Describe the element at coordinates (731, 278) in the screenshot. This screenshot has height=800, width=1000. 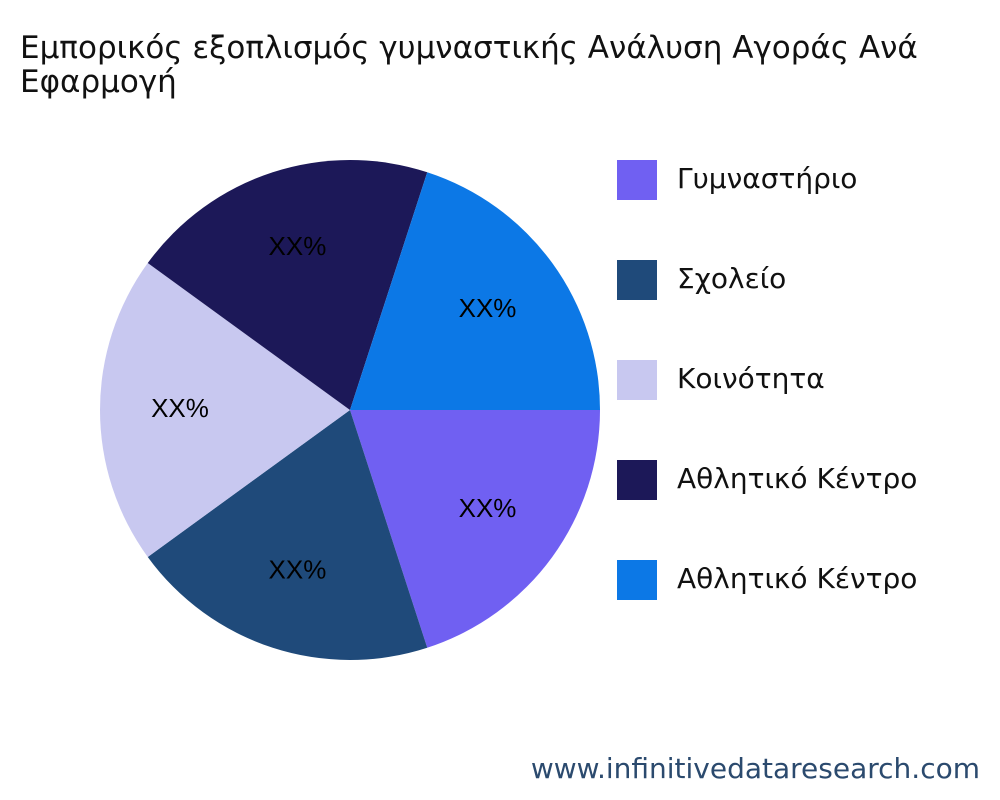
I see `legend-label: Σχολείο` at that location.